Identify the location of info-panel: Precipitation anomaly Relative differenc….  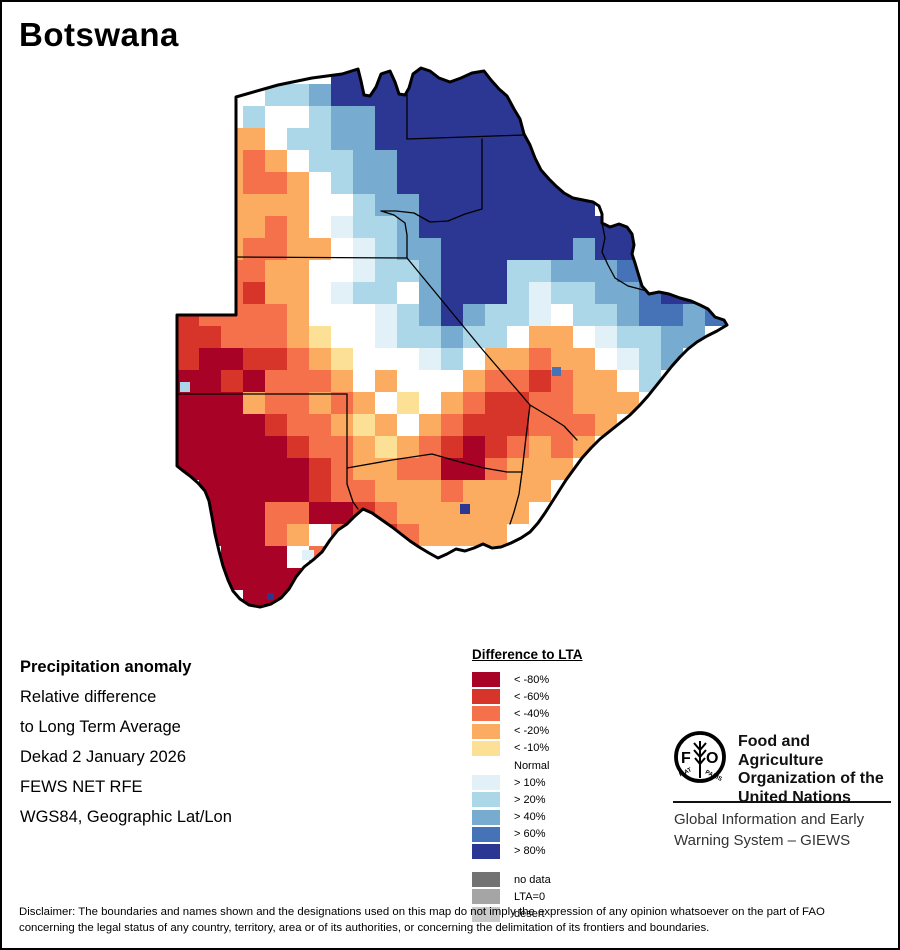
(126, 742).